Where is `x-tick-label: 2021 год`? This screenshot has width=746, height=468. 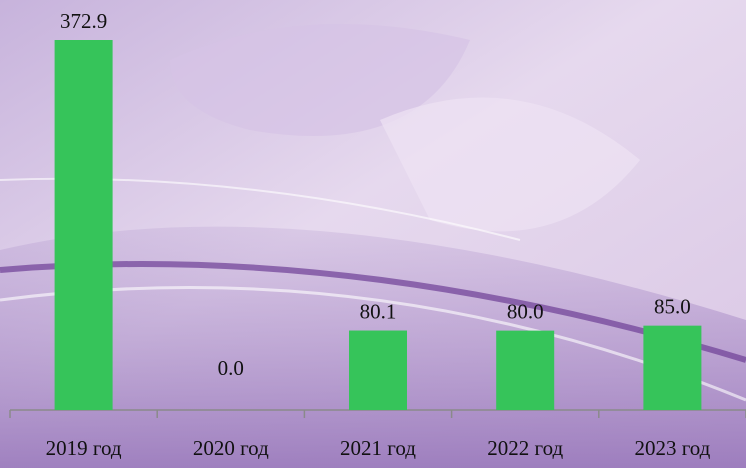 x-tick-label: 2021 год is located at coordinates (378, 448).